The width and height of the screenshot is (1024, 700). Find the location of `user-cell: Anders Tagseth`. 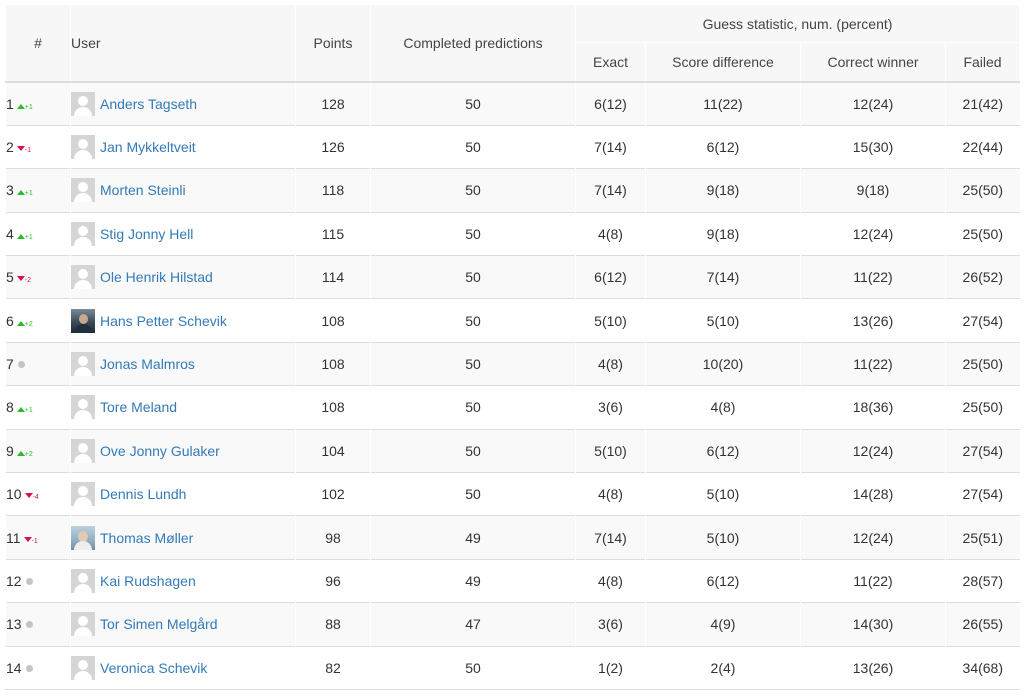

user-cell: Anders Tagseth is located at coordinates (183, 103).